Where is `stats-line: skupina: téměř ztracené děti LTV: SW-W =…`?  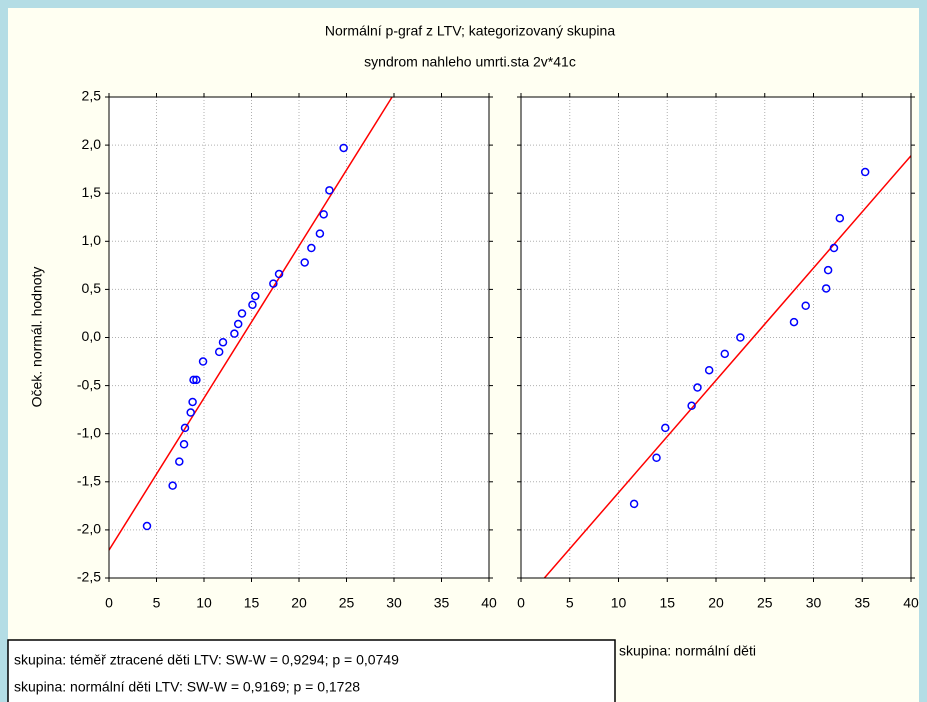 stats-line: skupina: téměř ztracené děti LTV: SW-W =… is located at coordinates (206, 660).